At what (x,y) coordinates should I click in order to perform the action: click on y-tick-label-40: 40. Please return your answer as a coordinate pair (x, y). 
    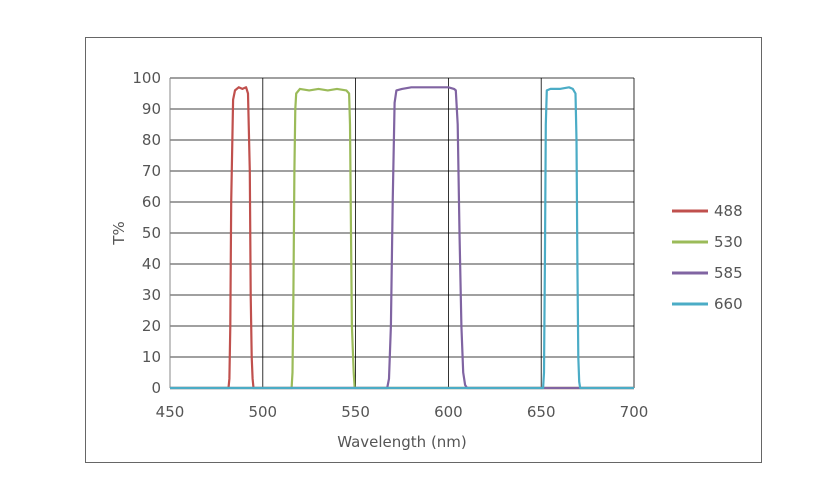
    Looking at the image, I should click on (151, 264).